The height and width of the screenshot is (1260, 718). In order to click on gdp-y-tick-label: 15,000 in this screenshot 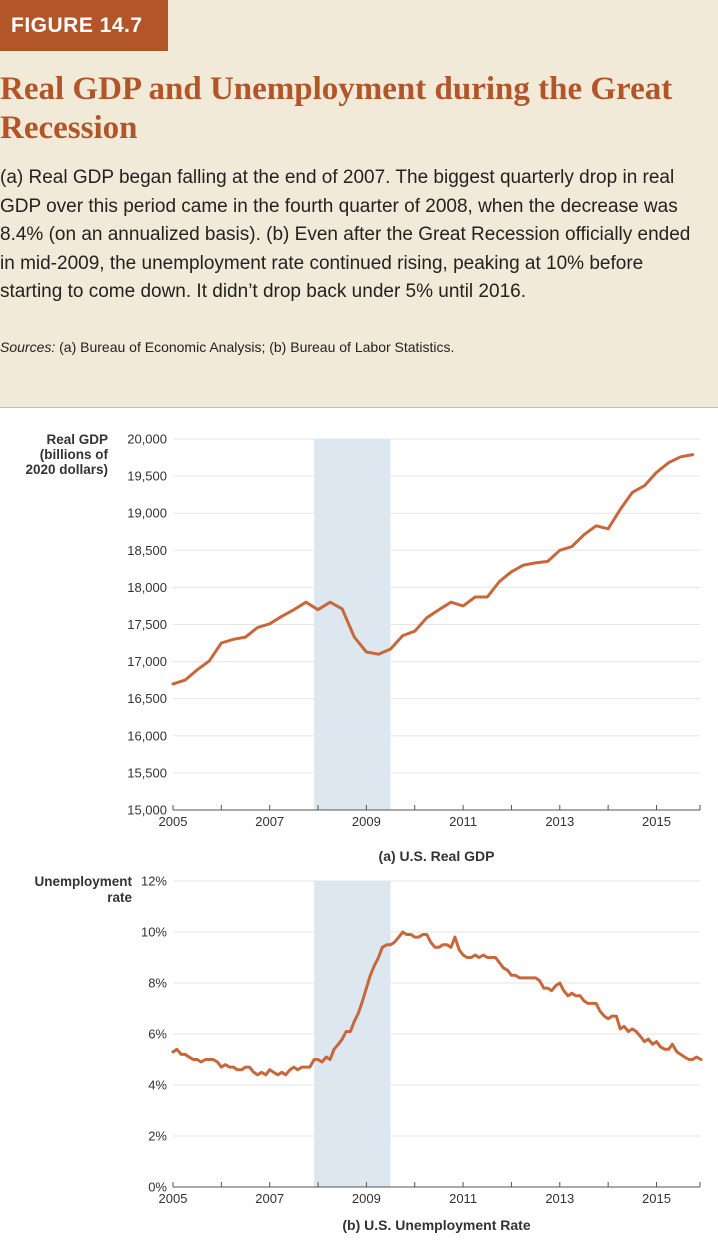, I will do `click(147, 810)`.